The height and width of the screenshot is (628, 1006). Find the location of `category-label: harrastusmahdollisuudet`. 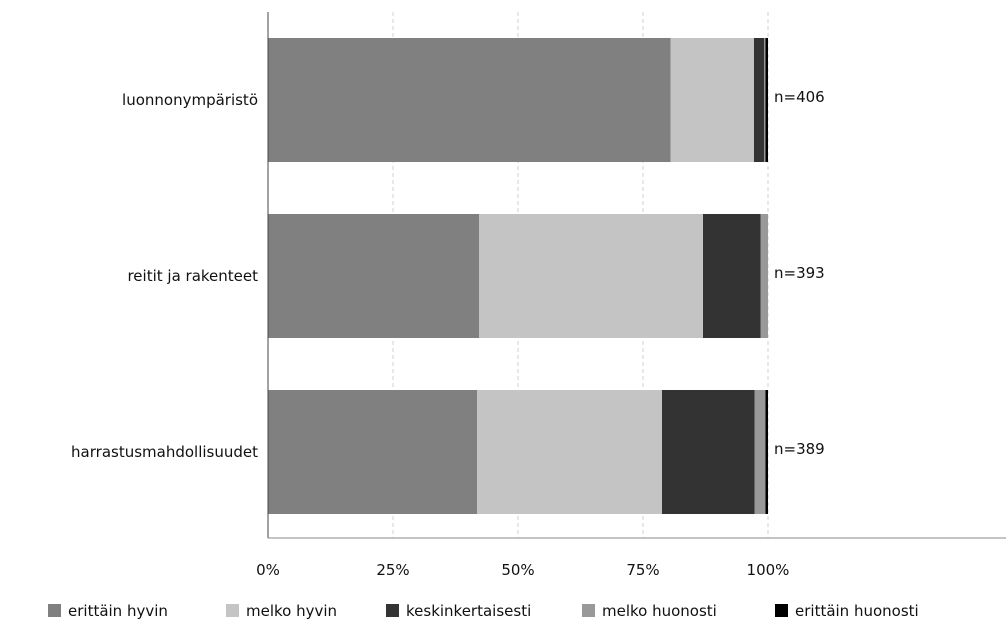

category-label: harrastusmahdollisuudet is located at coordinates (164, 452).